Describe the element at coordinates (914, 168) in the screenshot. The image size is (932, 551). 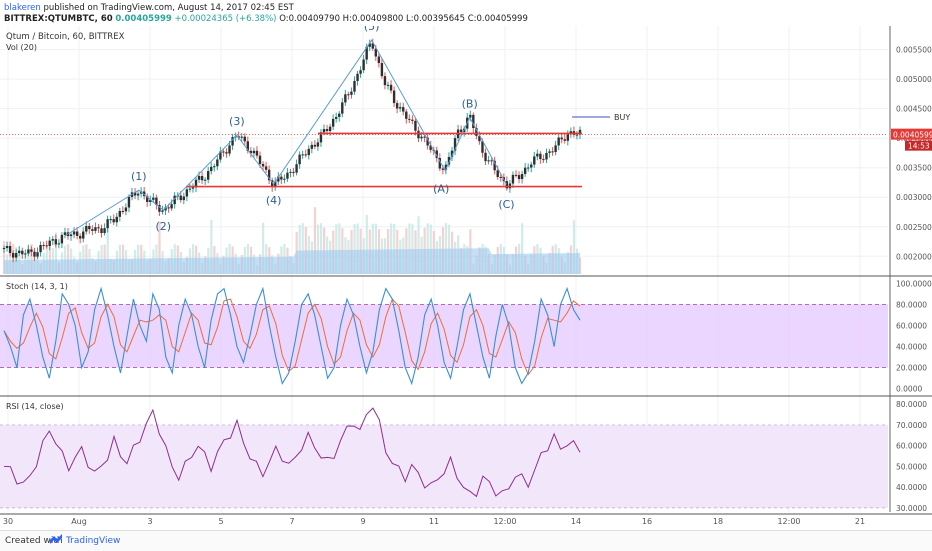
I see `y-tick-label: 0.00350000` at that location.